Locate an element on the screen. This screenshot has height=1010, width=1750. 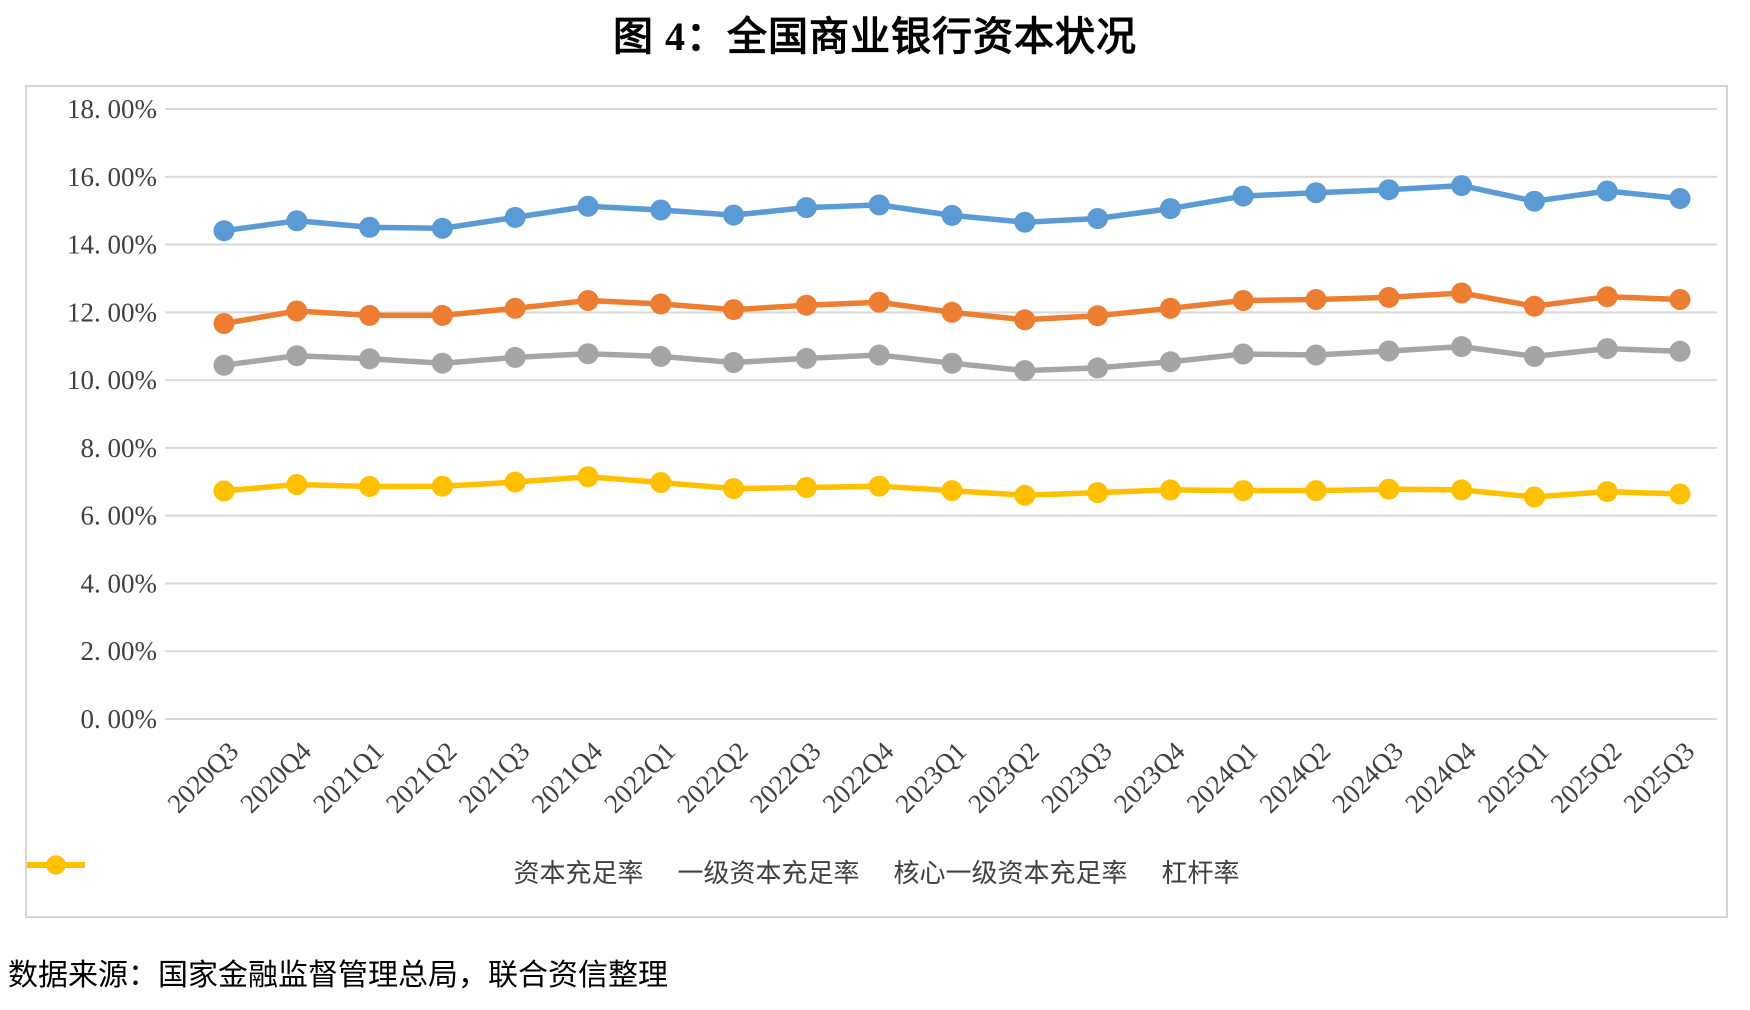
series-杠杆率 is located at coordinates (952, 487).